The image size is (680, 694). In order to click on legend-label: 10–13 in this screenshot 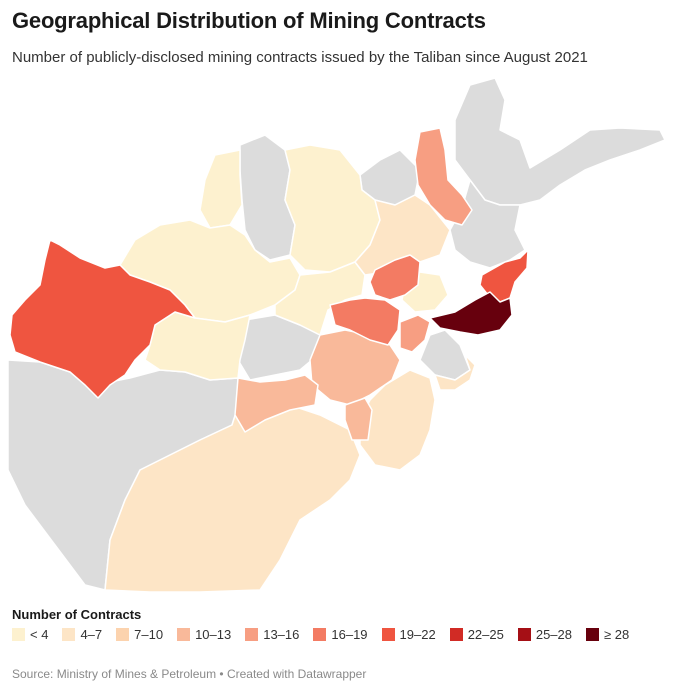, I will do `click(213, 634)`.